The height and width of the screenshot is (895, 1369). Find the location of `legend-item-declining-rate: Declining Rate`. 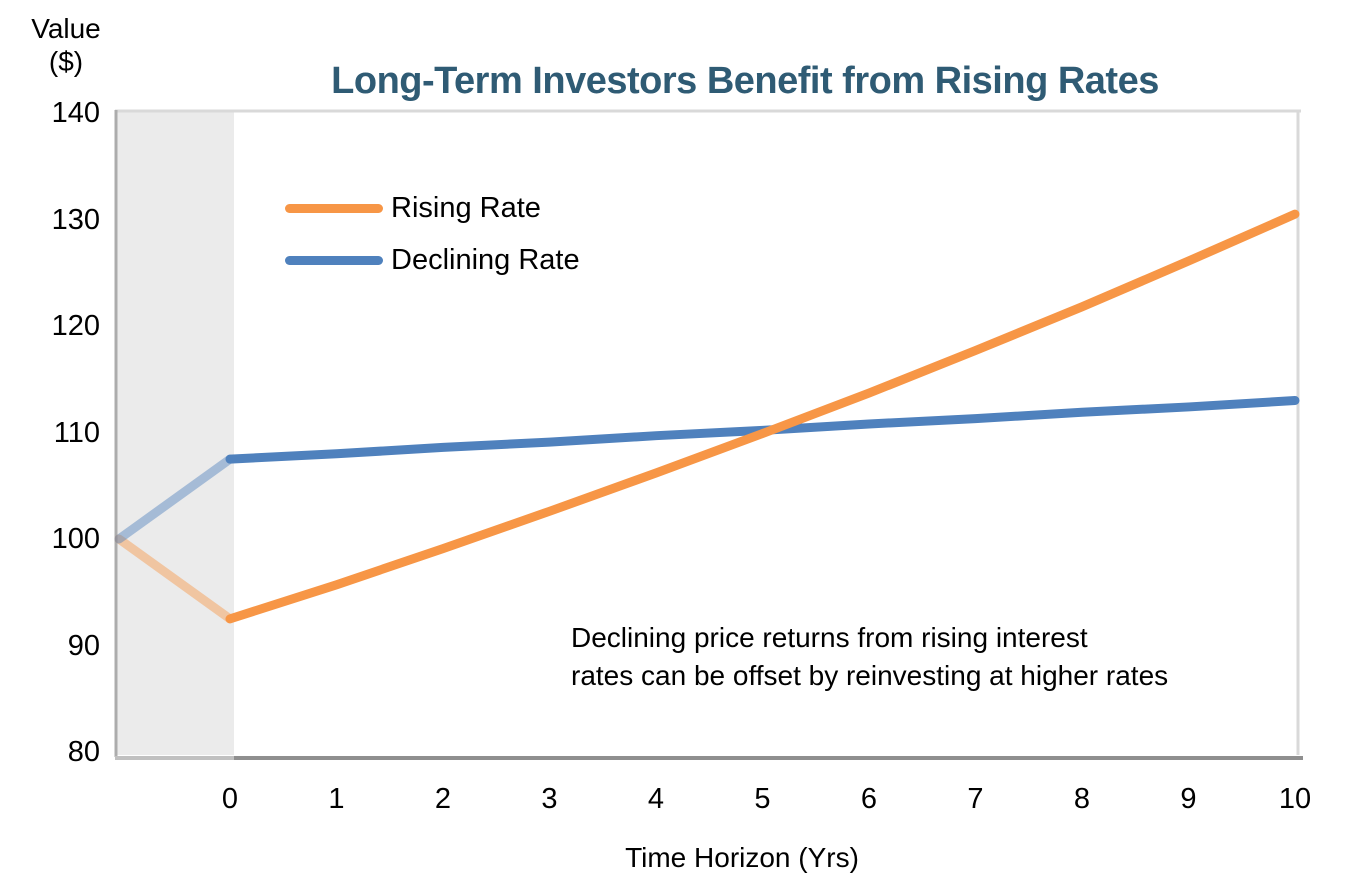

legend-item-declining-rate: Declining Rate is located at coordinates (432, 260).